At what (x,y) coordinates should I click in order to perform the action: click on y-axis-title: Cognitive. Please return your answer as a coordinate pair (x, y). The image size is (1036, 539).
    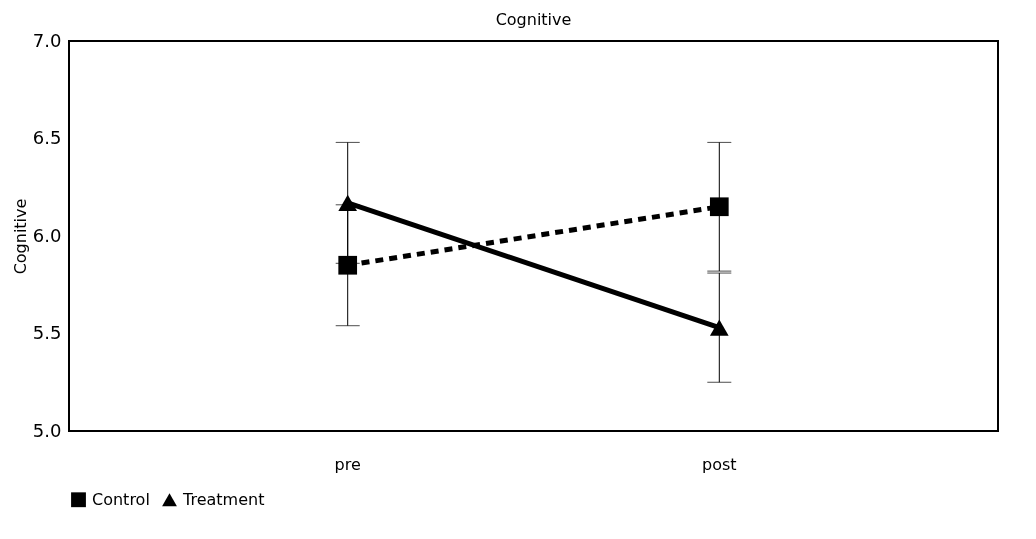
    Looking at the image, I should click on (20, 236).